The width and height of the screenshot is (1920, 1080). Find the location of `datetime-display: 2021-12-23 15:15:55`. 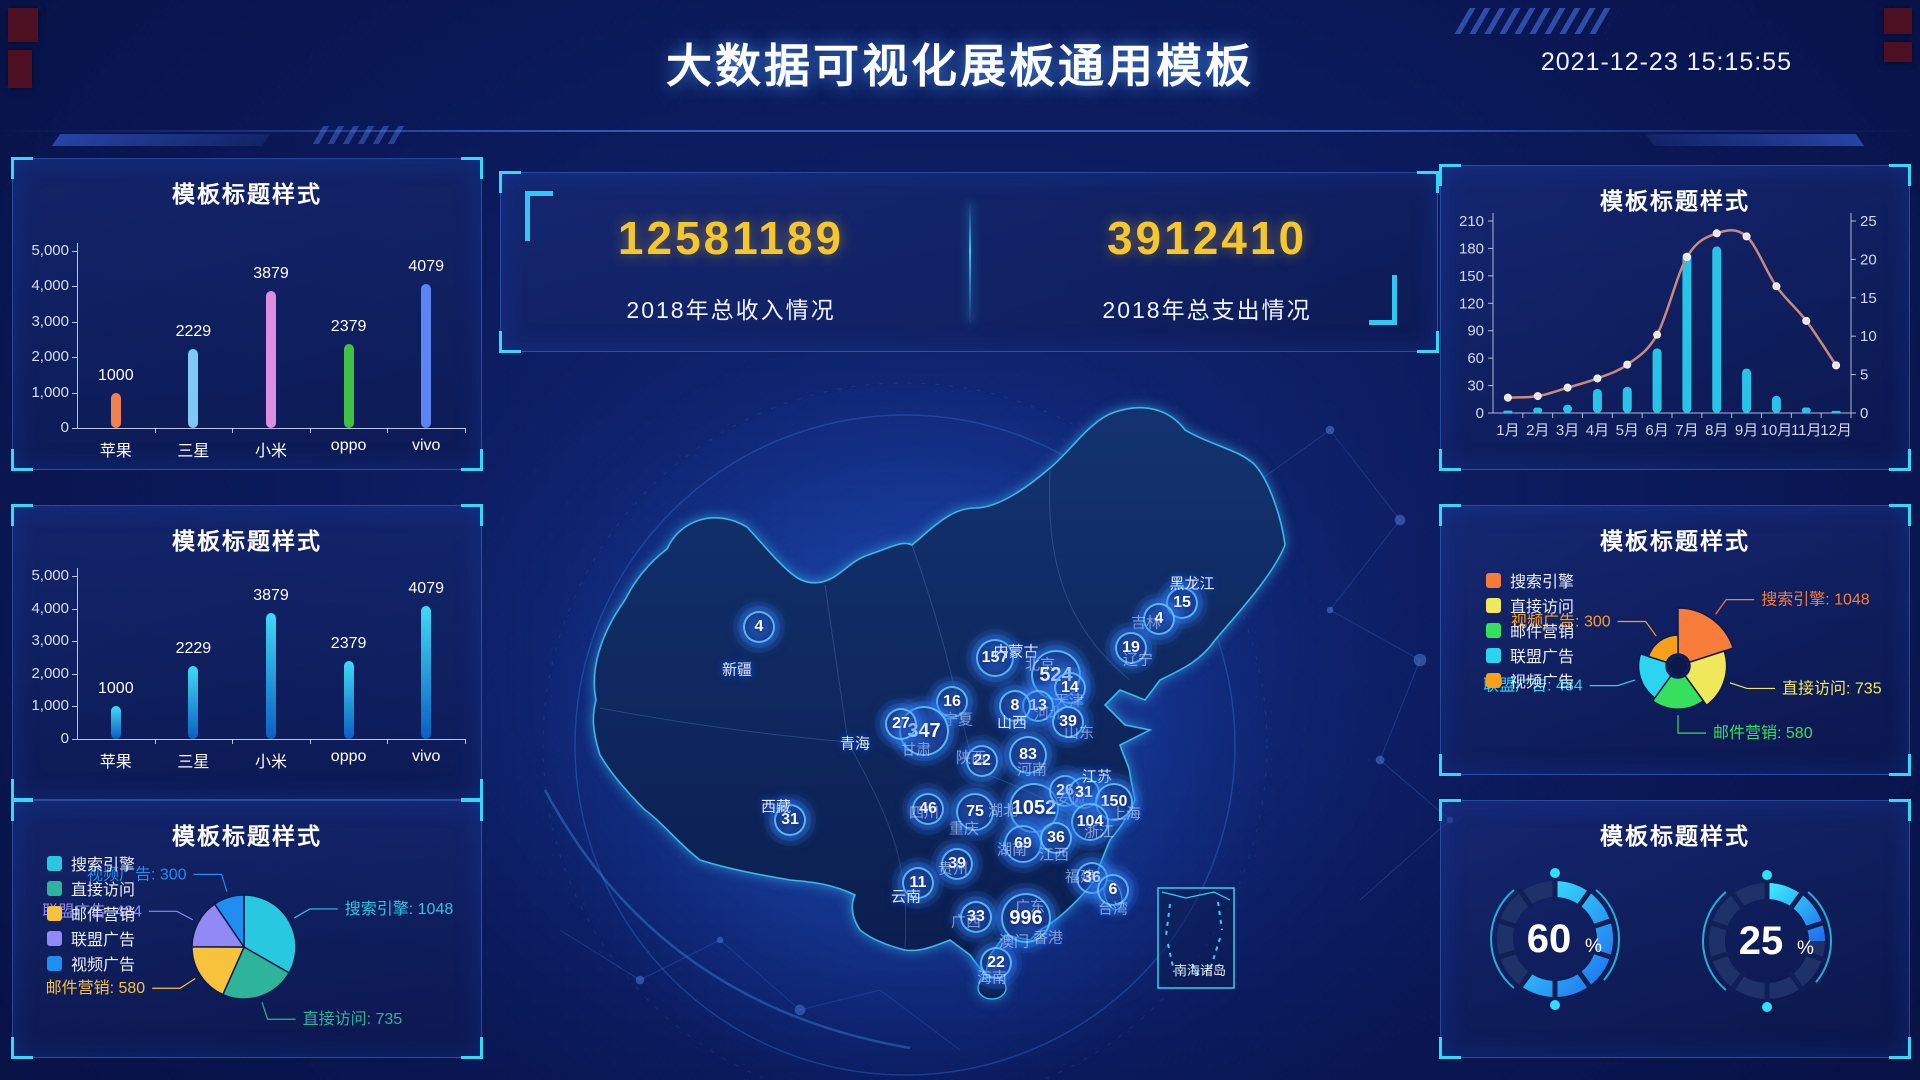

datetime-display: 2021-12-23 15:15:55 is located at coordinates (1666, 62).